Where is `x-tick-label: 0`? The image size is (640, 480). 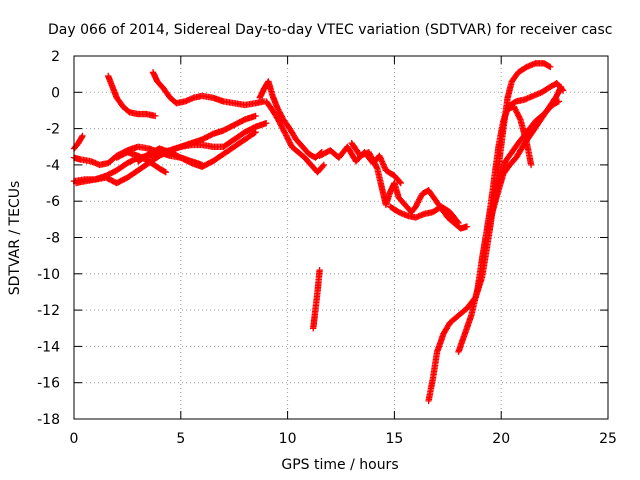
x-tick-label: 0 is located at coordinates (74, 439).